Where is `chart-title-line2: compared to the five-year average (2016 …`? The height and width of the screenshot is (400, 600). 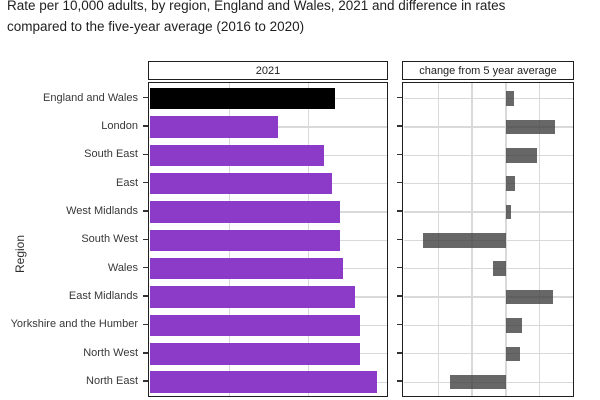
chart-title-line2: compared to the five-year average (2016 … is located at coordinates (156, 26).